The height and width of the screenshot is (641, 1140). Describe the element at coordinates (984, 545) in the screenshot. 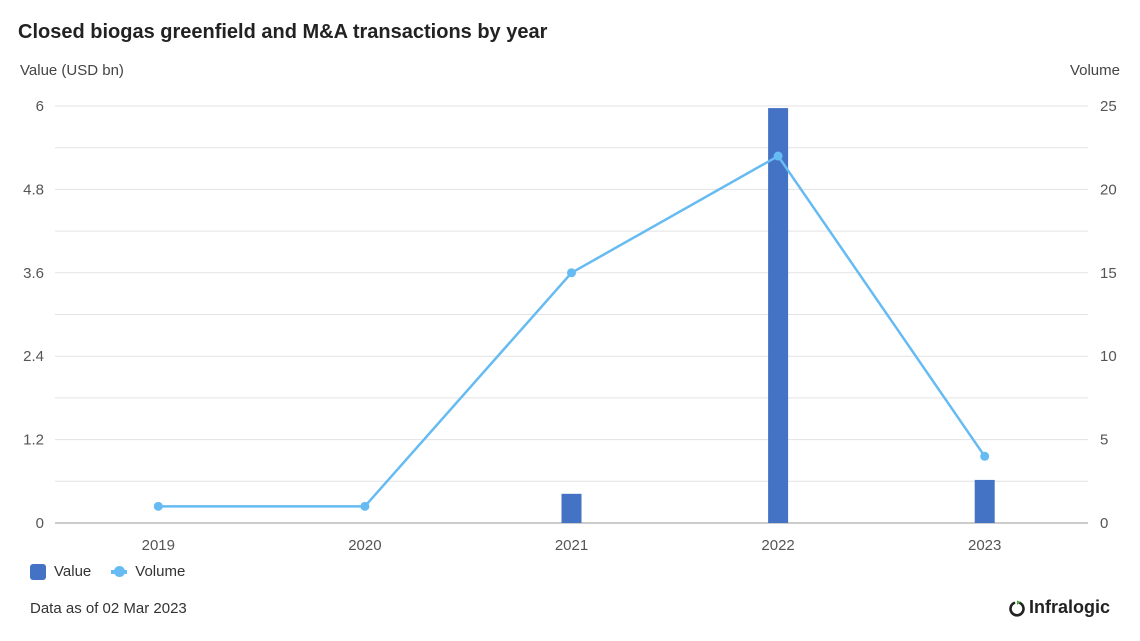

I see `x-tick-label: 2023` at that location.